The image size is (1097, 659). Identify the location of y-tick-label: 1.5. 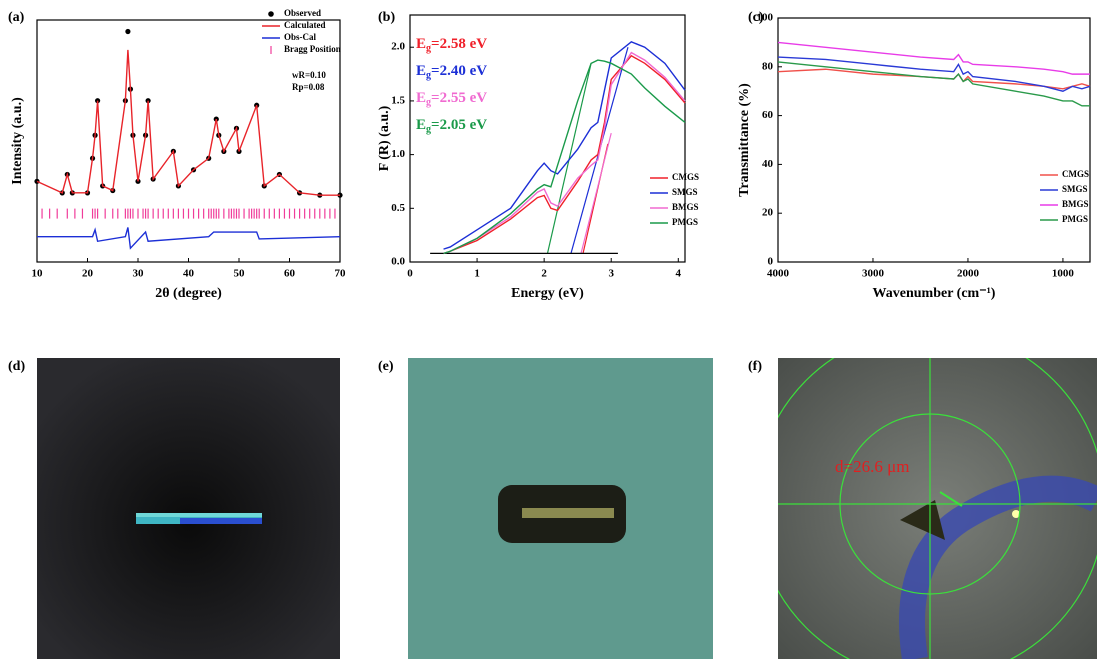
(398, 100).